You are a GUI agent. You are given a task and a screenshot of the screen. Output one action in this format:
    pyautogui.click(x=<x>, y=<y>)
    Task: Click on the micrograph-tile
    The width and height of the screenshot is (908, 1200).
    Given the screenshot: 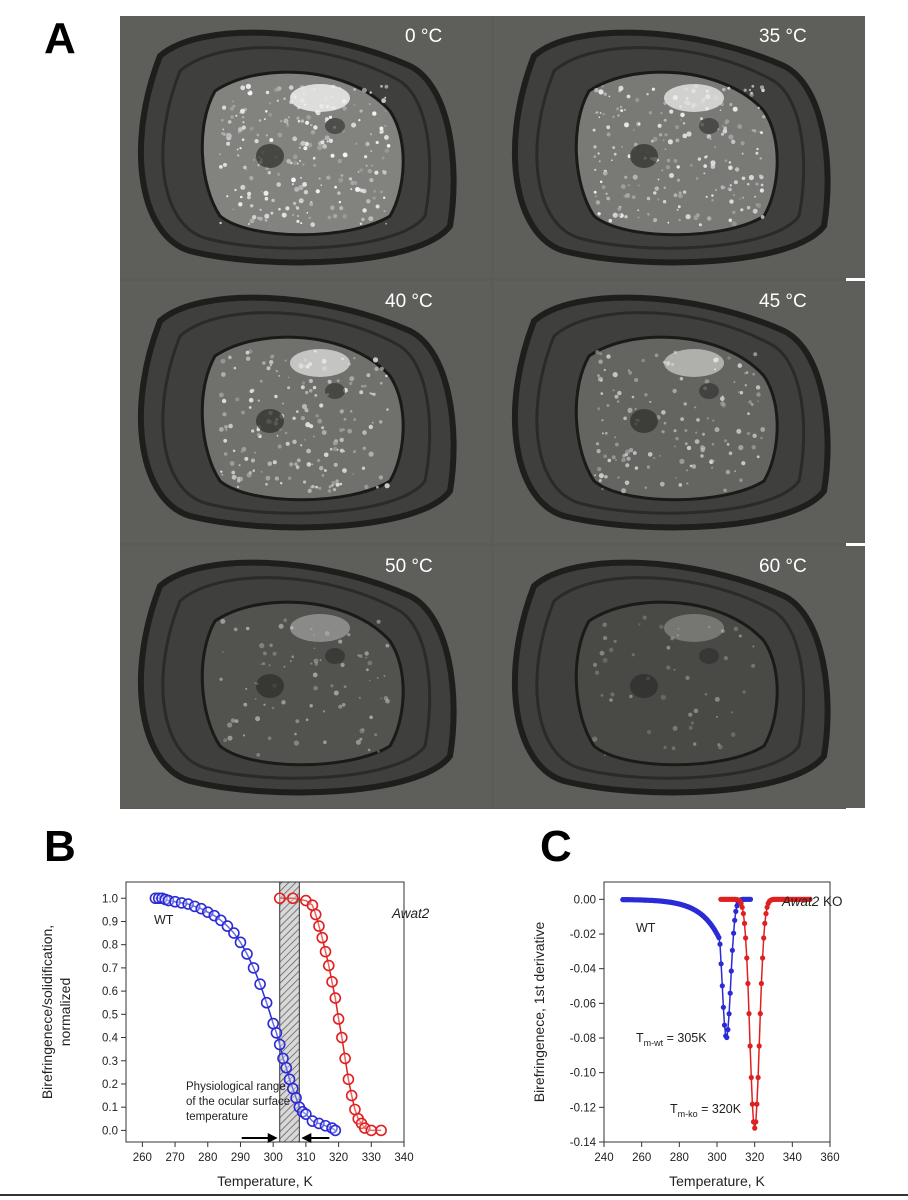 What is the action you would take?
    pyautogui.click(x=679, y=412)
    